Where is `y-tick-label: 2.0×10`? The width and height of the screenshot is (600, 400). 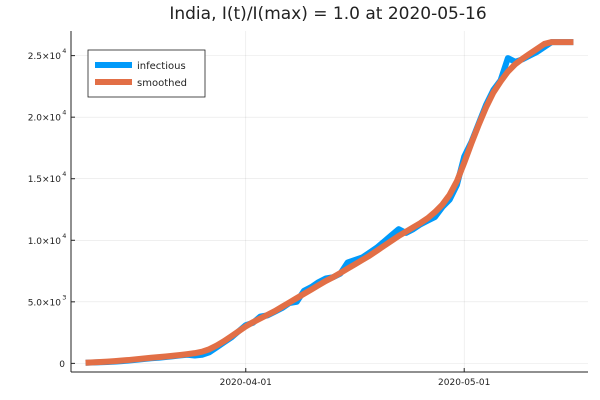 y-tick-label: 2.0×10 is located at coordinates (45, 119).